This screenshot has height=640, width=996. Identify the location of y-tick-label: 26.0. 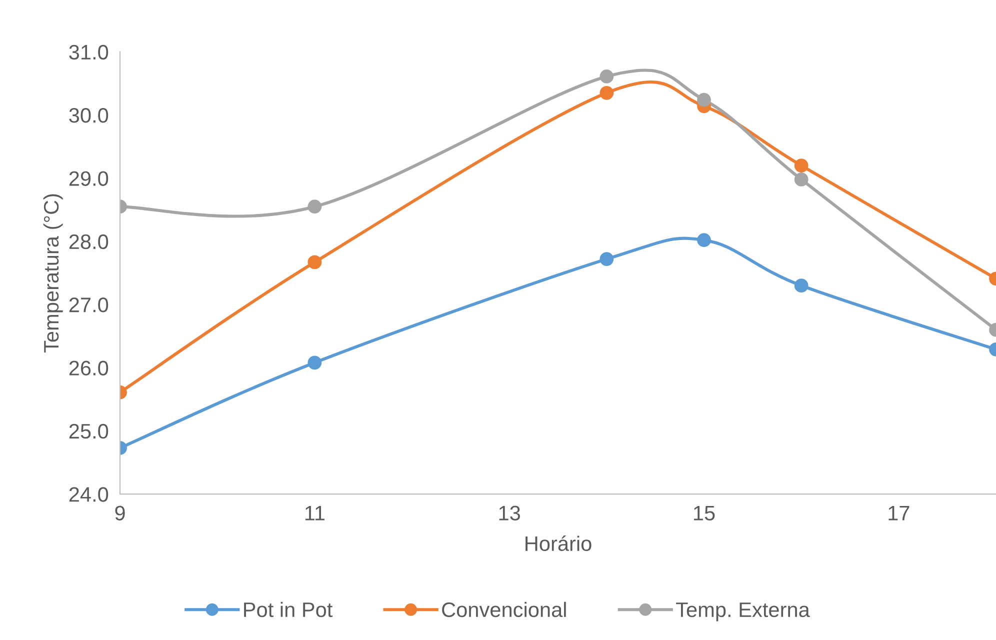
(88, 368).